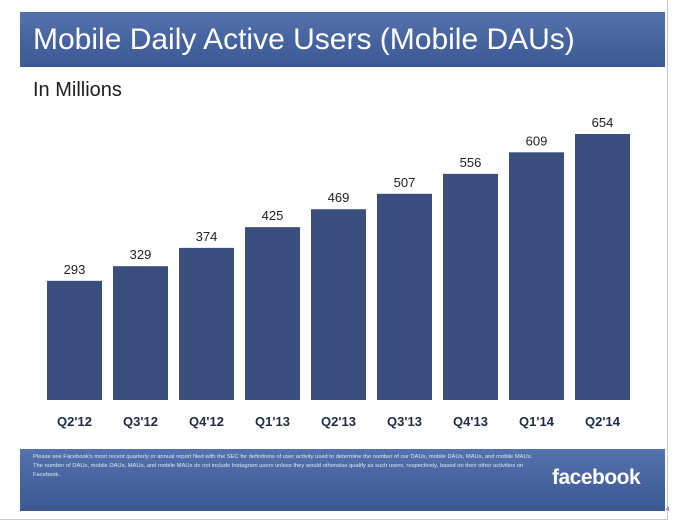  Describe the element at coordinates (74, 421) in the screenshot. I see `category-label: Q2'12` at that location.